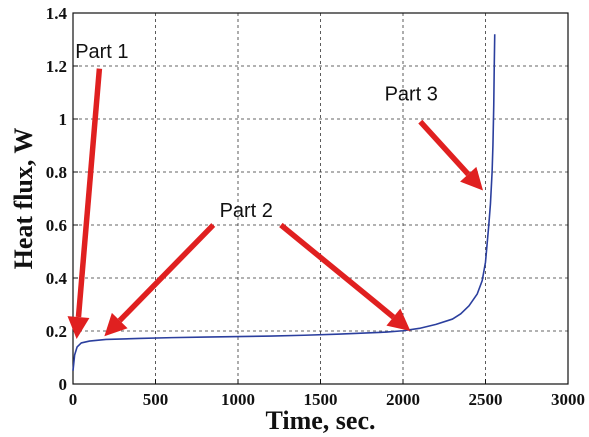 The image size is (589, 437). I want to click on x-axis-label: Time, sec., so click(321, 420).